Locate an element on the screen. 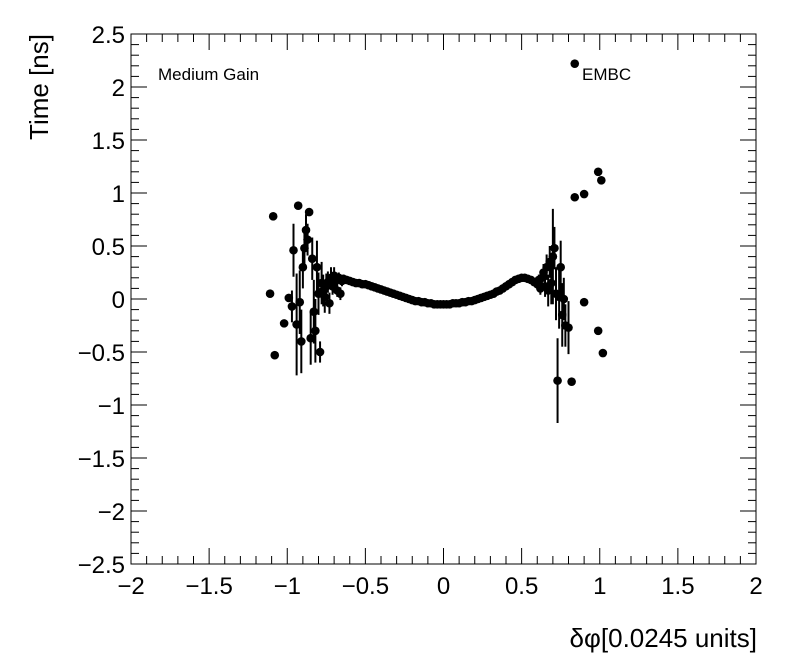 The height and width of the screenshot is (672, 796). y-tick-label: 0 is located at coordinates (118, 300).